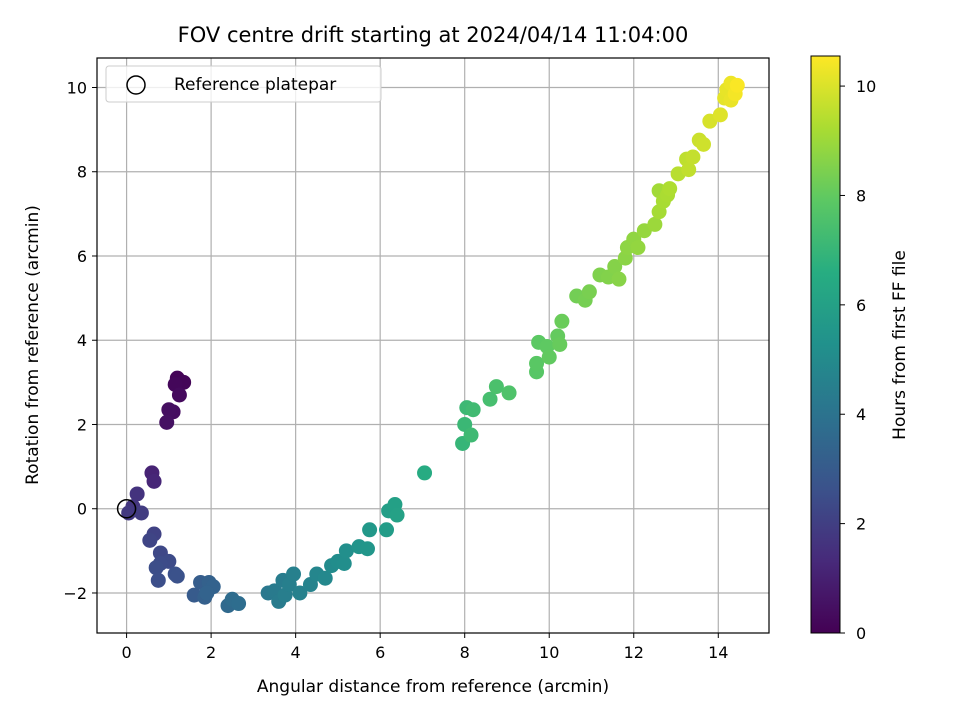  I want to click on x-axis-ticks: 0 2 4 6 8 10 12 14, so click(424, 647).